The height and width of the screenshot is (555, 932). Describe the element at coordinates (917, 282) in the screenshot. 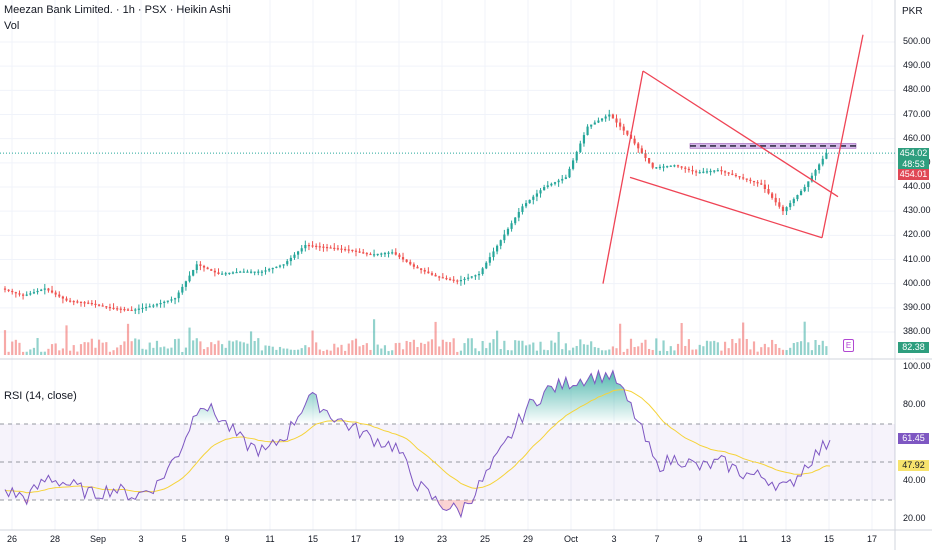

I see `price-tick-label: 400.00` at that location.